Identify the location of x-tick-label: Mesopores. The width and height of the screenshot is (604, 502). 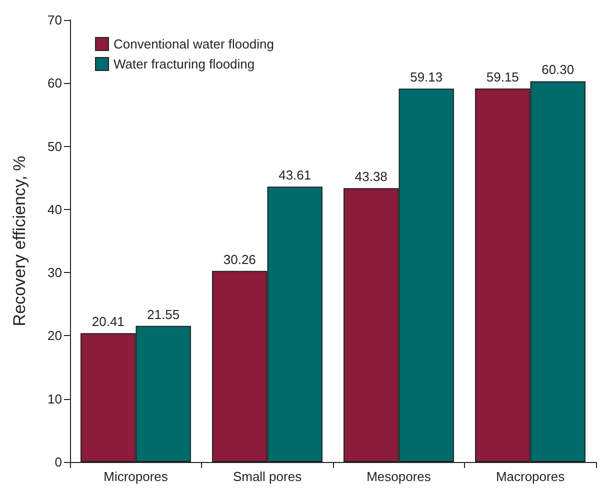
(399, 476).